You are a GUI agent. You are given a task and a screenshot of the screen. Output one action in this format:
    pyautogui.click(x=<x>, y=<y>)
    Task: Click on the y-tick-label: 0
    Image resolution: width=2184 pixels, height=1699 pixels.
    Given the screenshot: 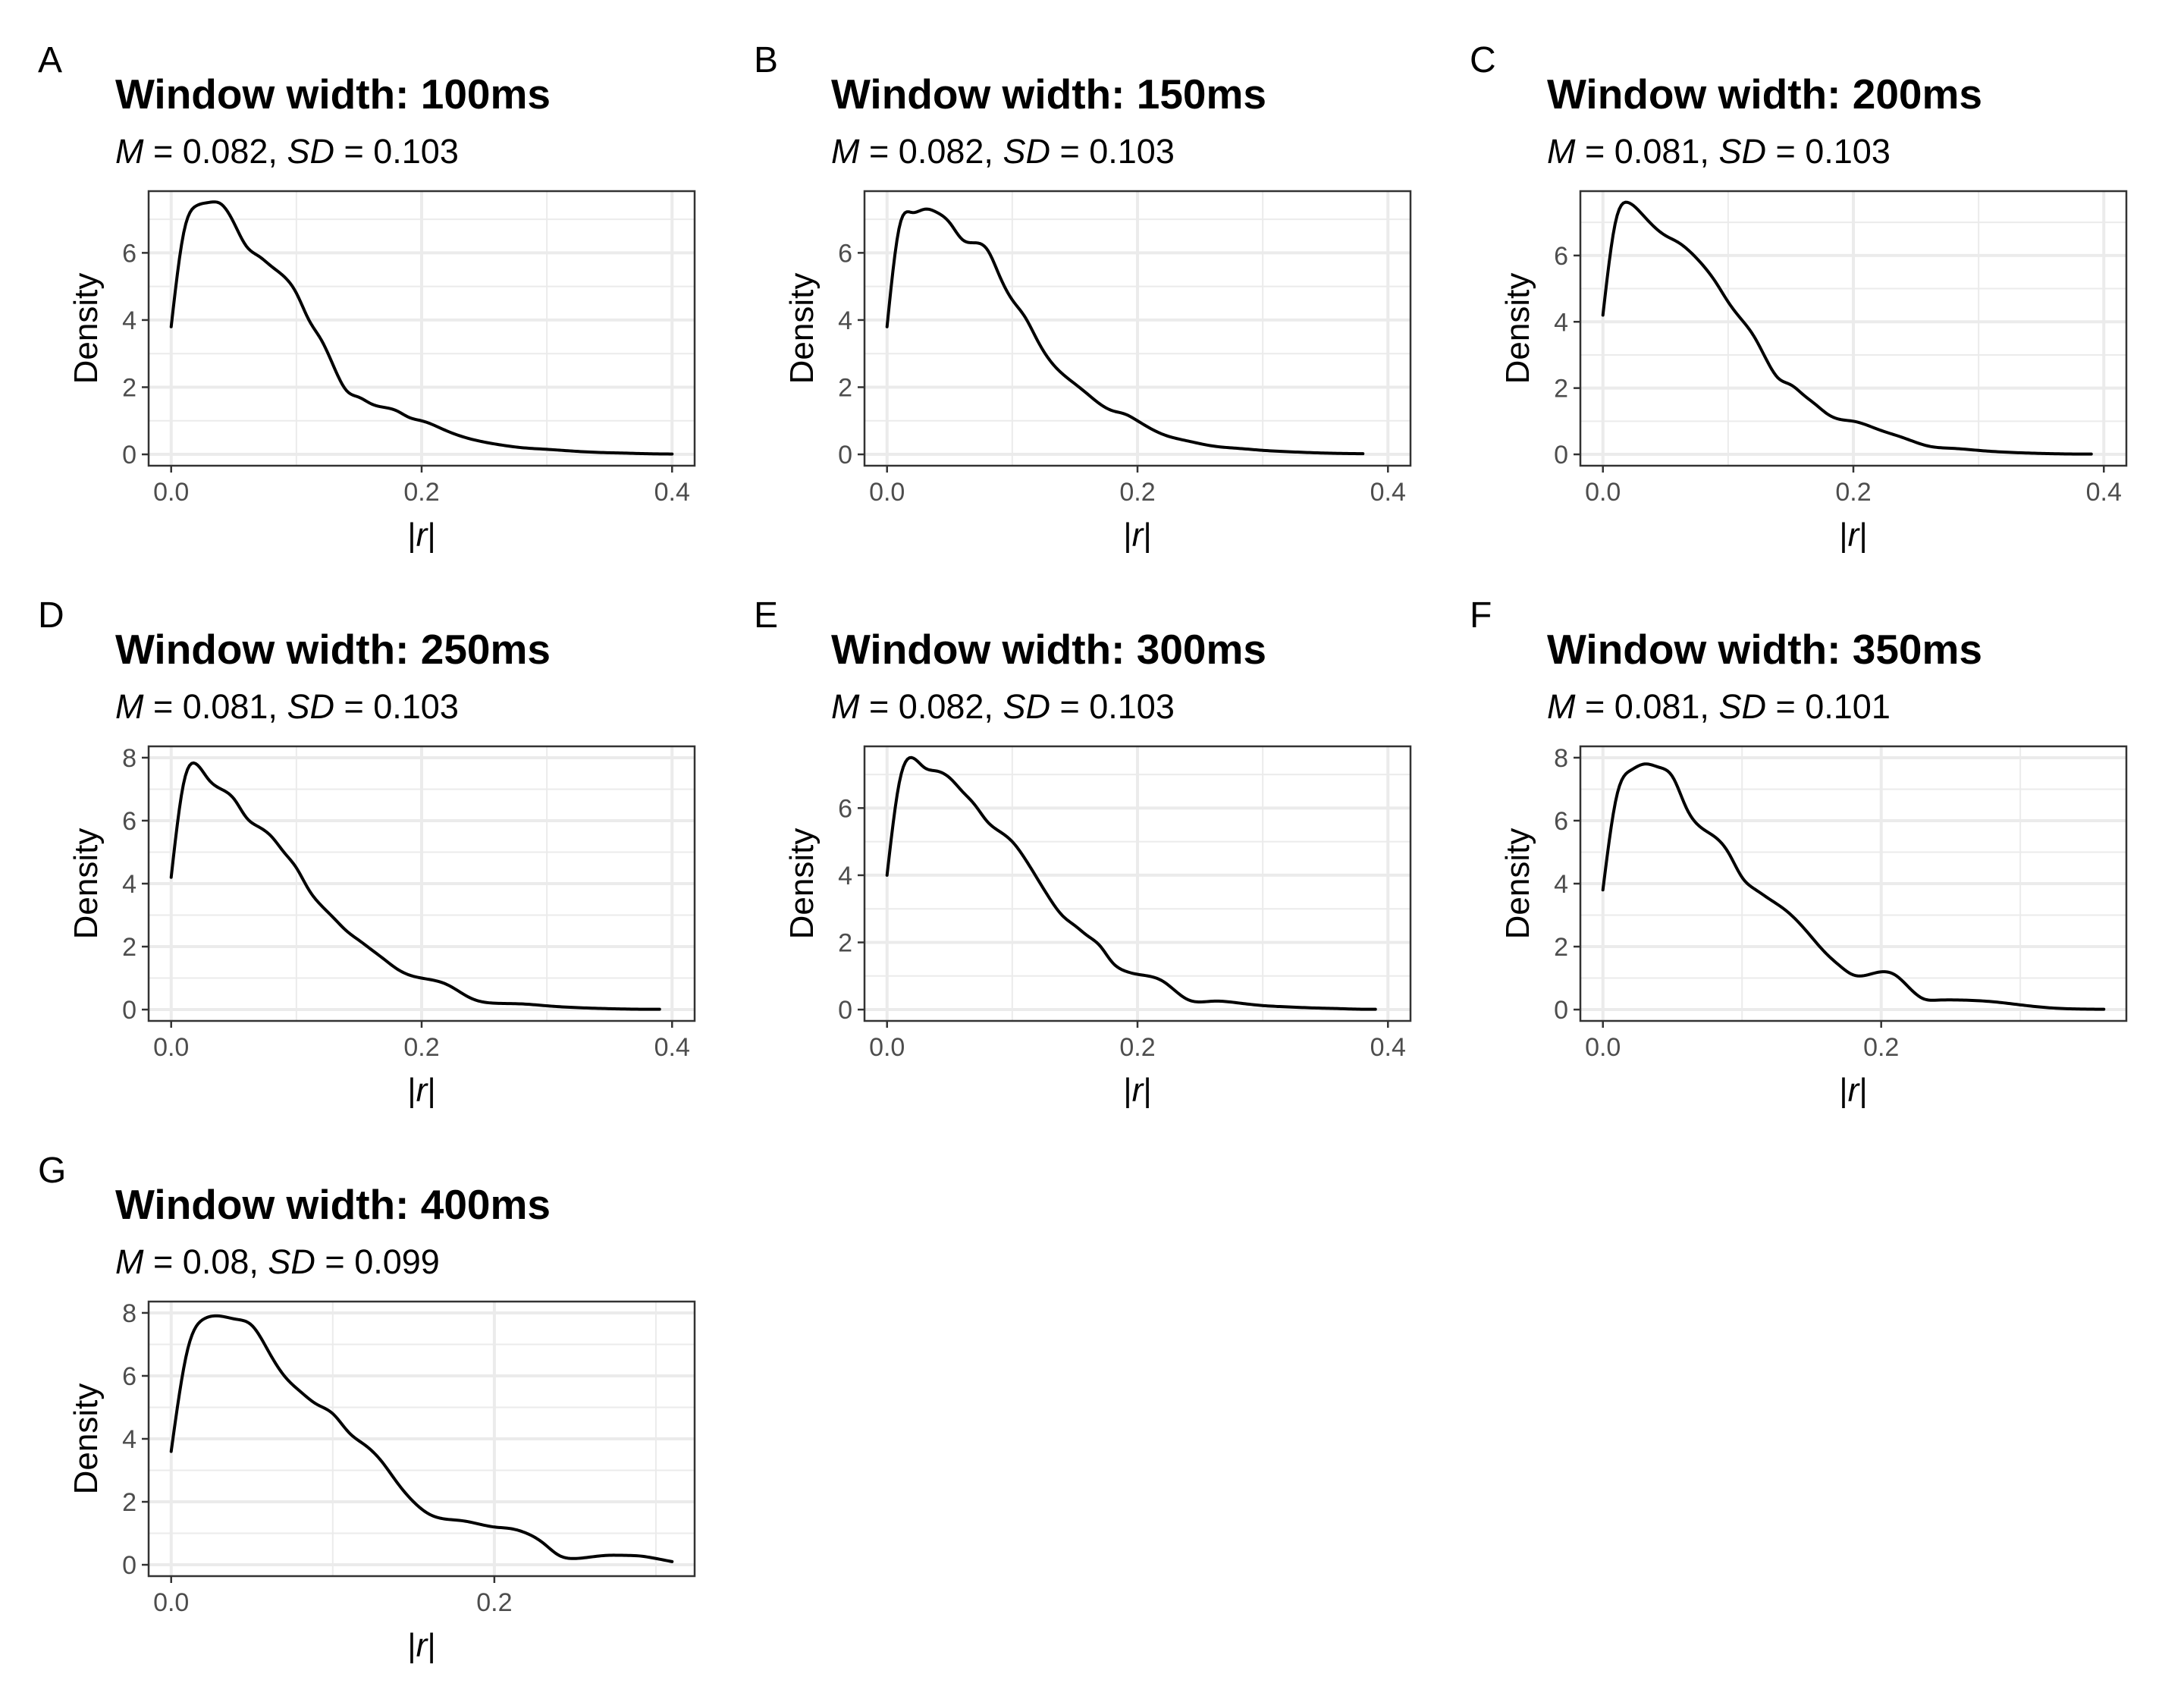 What is the action you would take?
    pyautogui.click(x=129, y=456)
    